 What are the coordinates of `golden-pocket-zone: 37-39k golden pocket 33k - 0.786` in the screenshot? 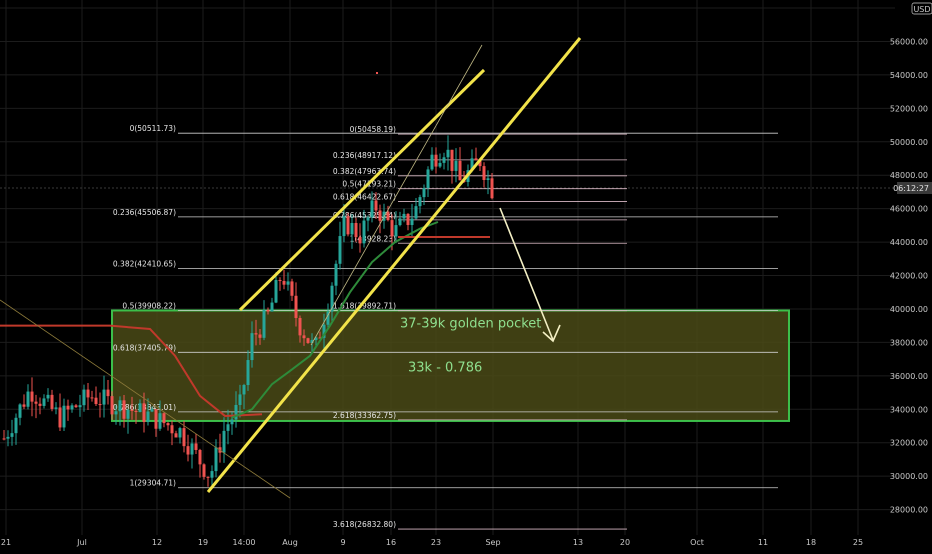 It's located at (450, 365).